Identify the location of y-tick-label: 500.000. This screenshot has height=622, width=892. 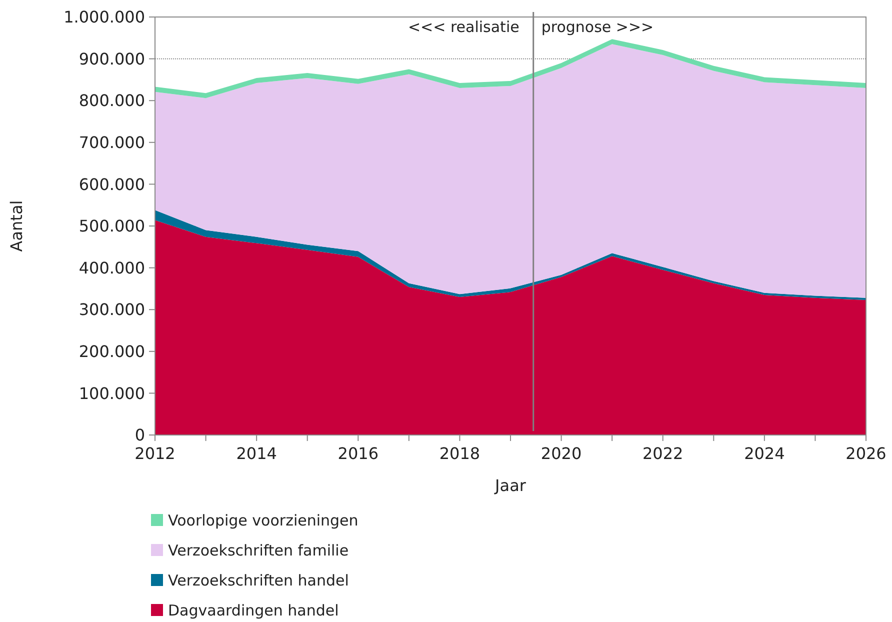
(111, 226).